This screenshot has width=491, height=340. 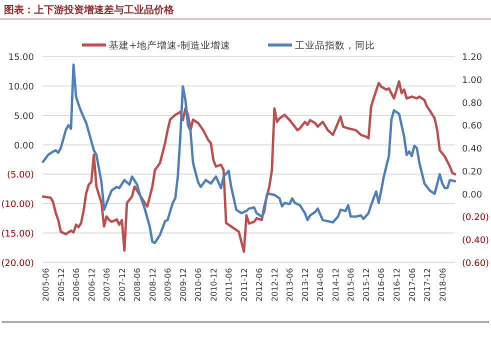 I want to click on y-tick-label: 5.00, so click(x=24, y=117).